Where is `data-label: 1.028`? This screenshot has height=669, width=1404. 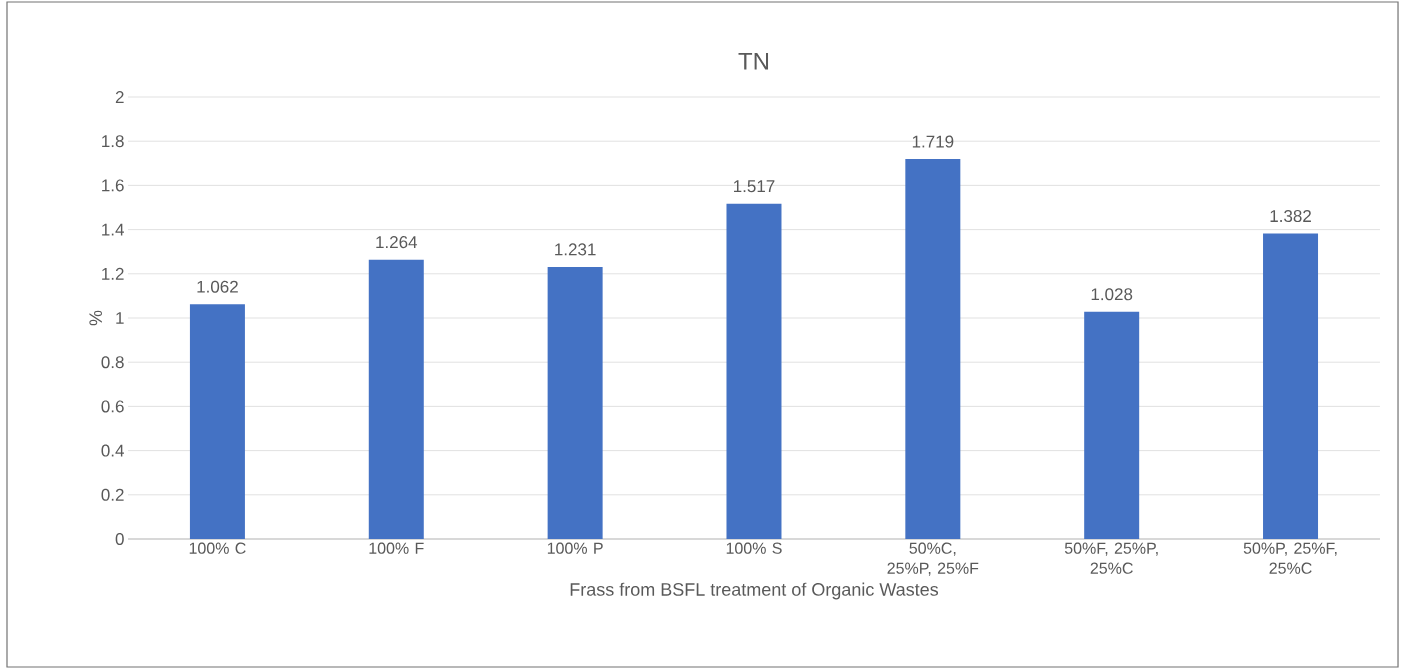
data-label: 1.028 is located at coordinates (1112, 294).